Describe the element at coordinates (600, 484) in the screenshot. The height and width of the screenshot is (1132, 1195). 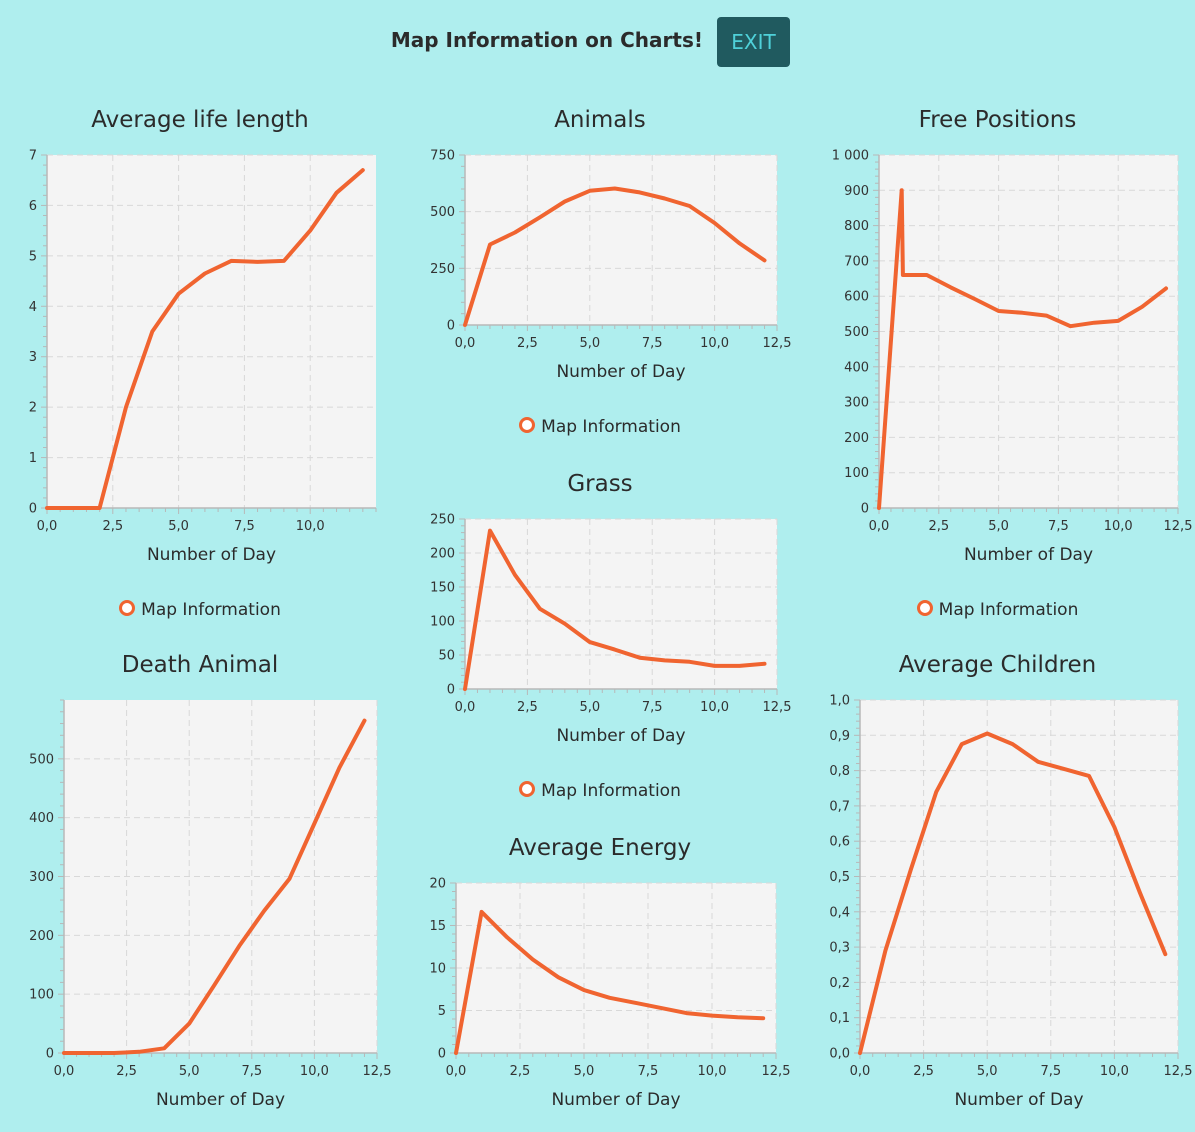
I see `chart-title: Grass` at that location.